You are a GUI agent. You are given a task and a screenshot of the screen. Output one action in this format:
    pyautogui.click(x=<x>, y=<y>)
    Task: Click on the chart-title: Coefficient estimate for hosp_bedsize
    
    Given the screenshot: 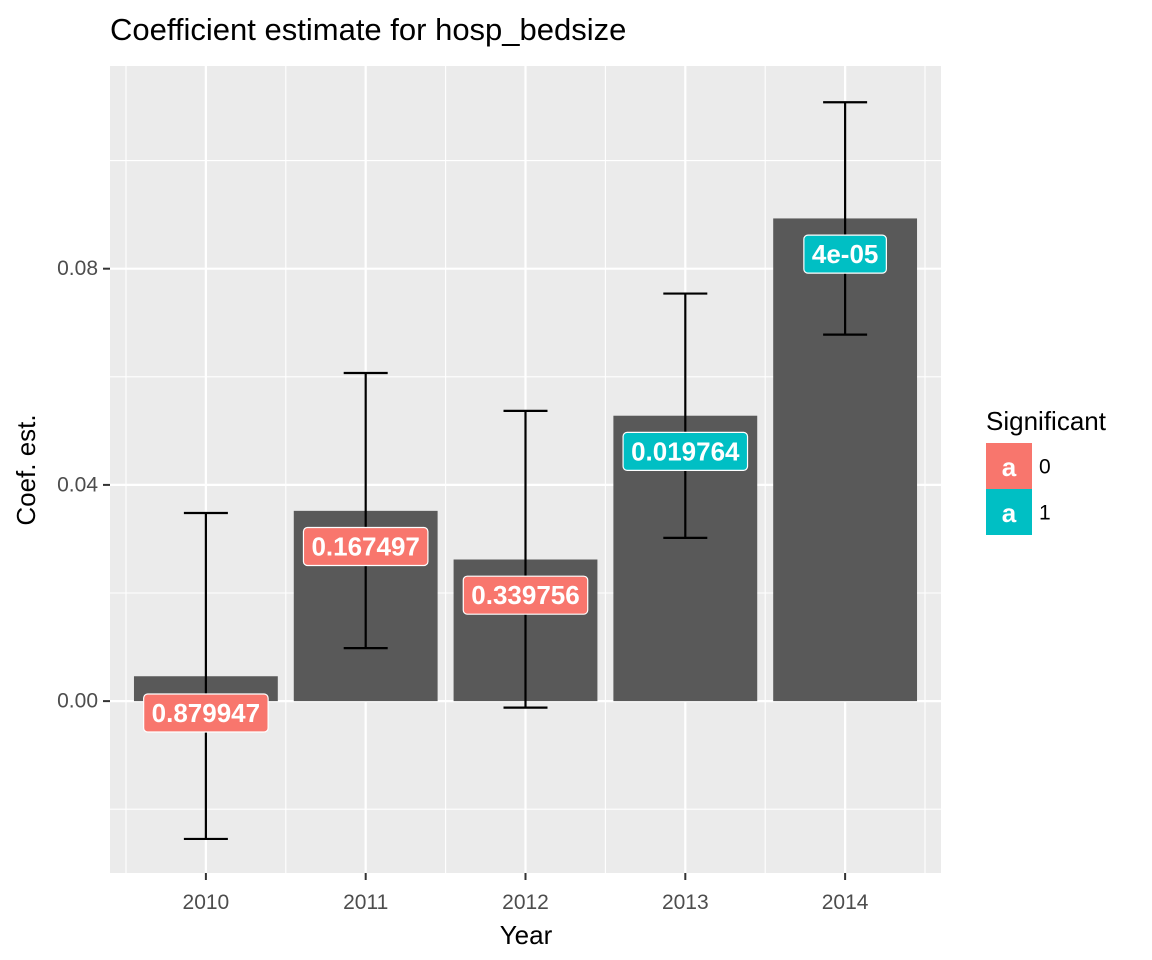 What is the action you would take?
    pyautogui.click(x=368, y=29)
    